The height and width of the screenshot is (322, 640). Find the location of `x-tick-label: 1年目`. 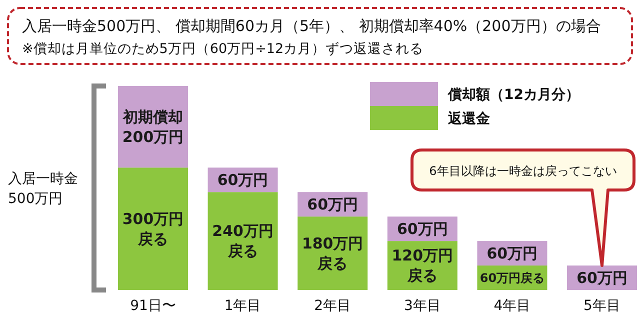

x-tick-label: 1年目 is located at coordinates (243, 306).